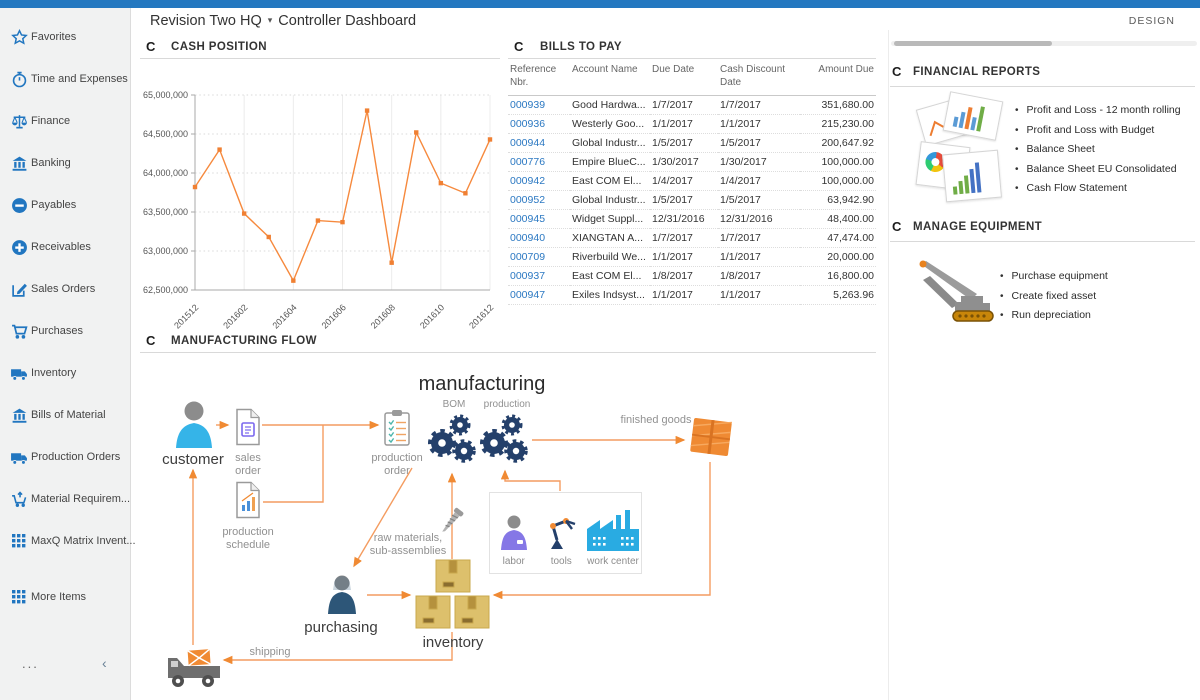  Describe the element at coordinates (539, 295) in the screenshot. I see `bill-reference-link: 000947` at that location.